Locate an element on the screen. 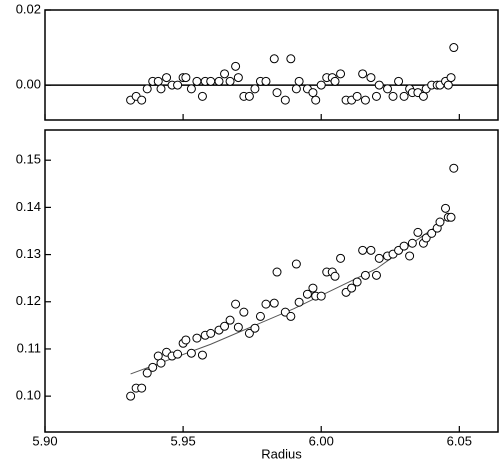 This screenshot has width=500, height=467. y-tick-label: 0.00 is located at coordinates (28, 84).